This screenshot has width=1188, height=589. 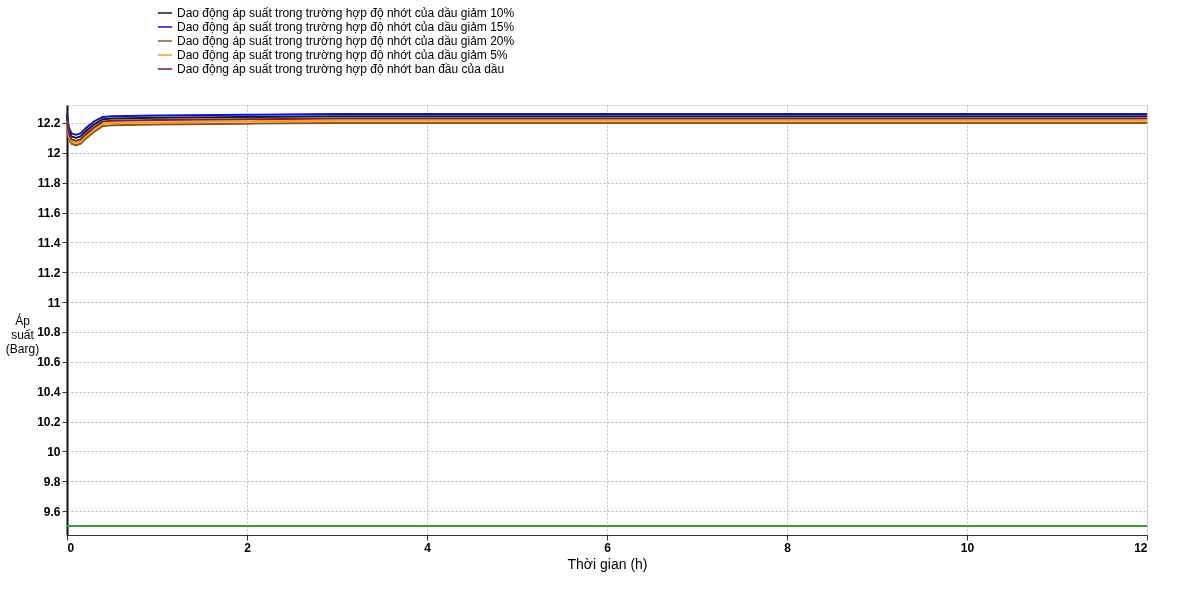 What do you see at coordinates (967, 547) in the screenshot?
I see `x-tick-label: 10` at bounding box center [967, 547].